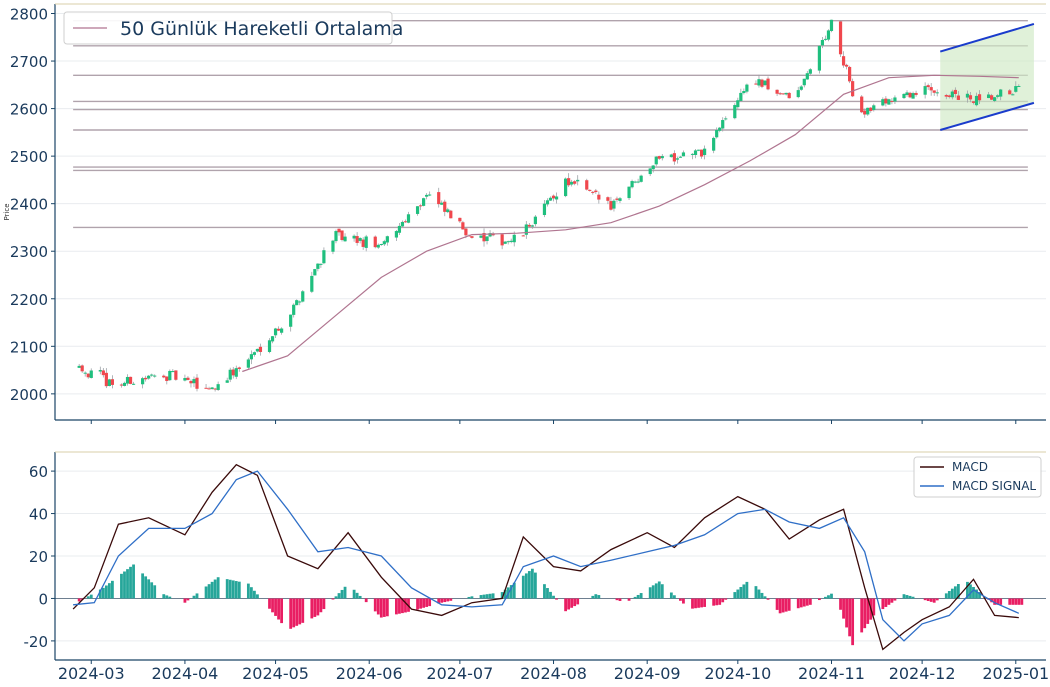  I want to click on xtick-label: 2024-11, so click(831, 673).